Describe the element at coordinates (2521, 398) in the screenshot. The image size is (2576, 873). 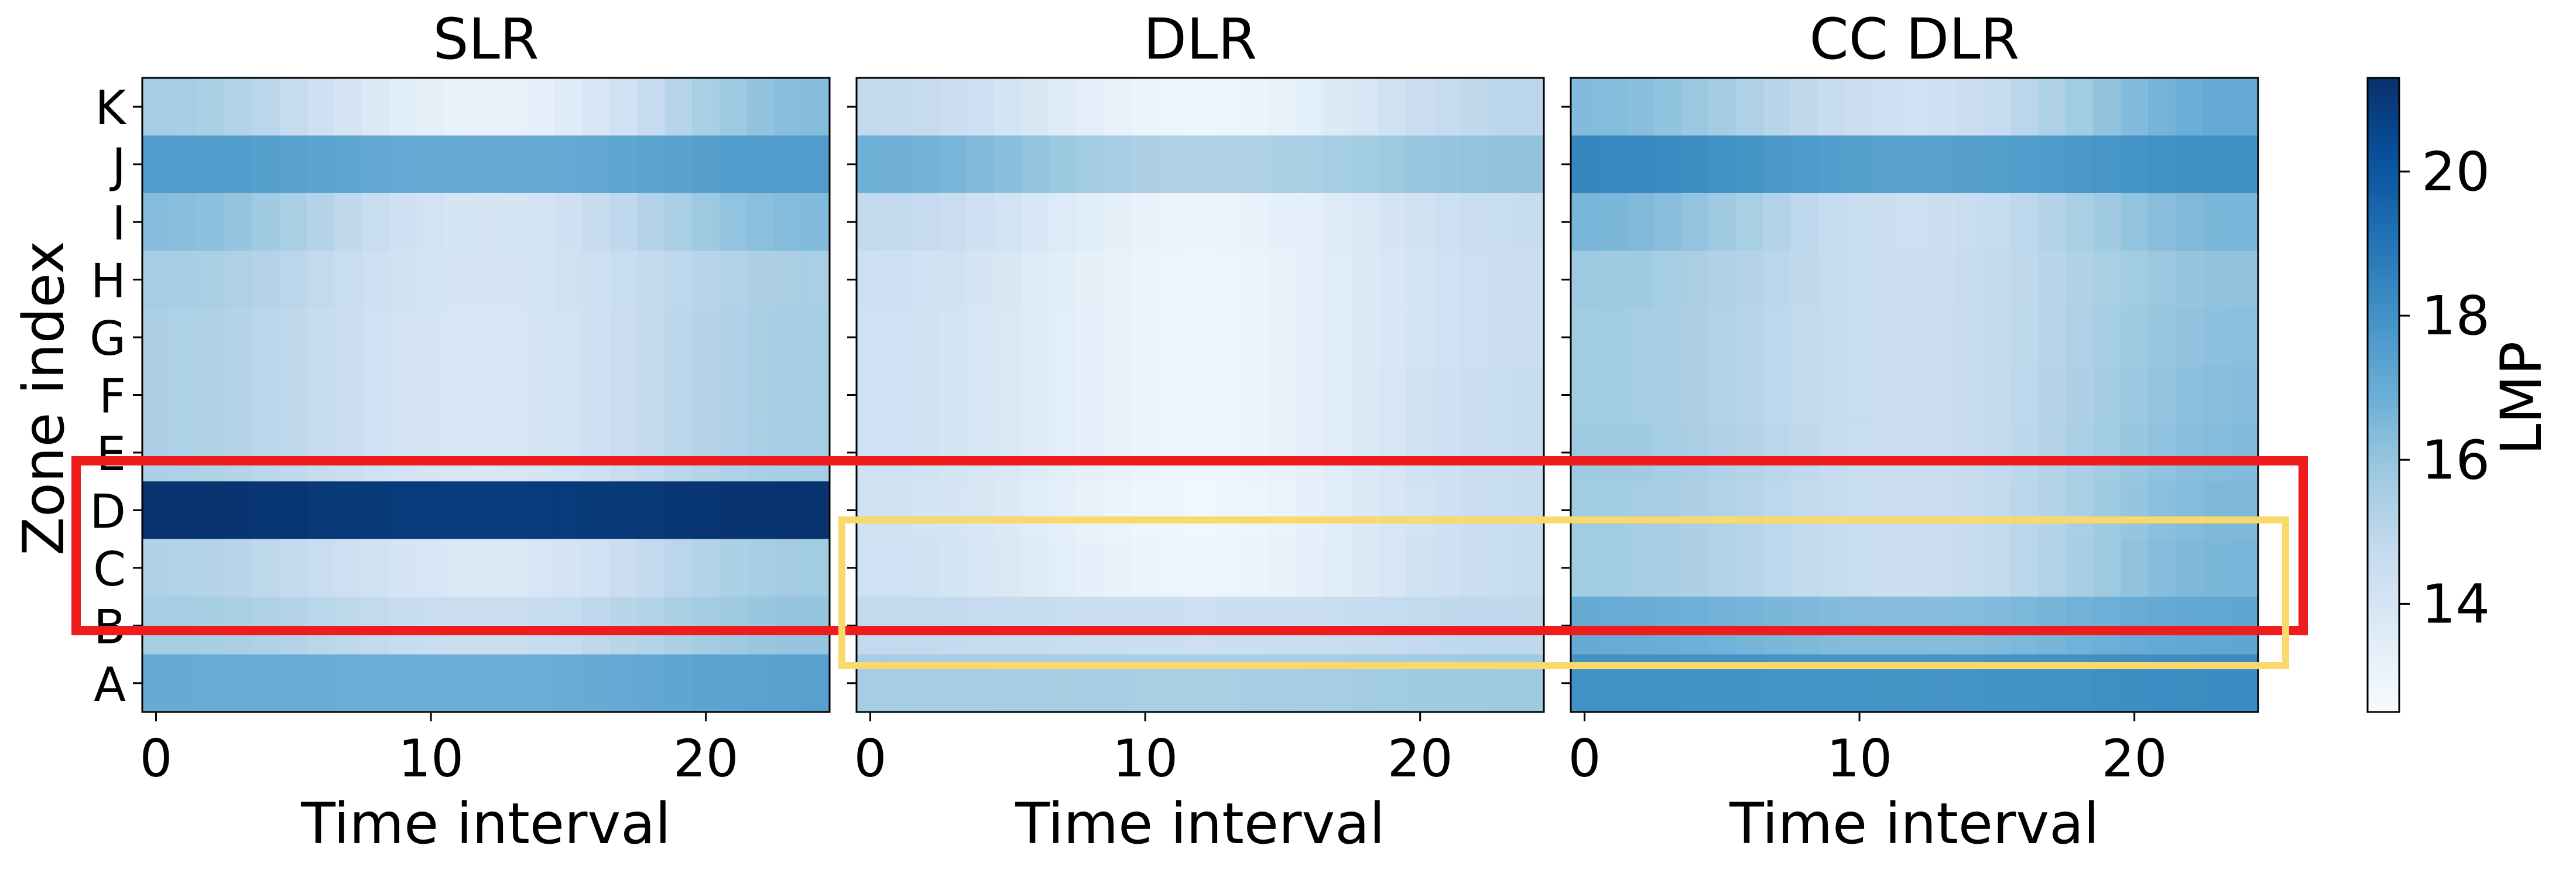
I see `colorbar-label: LMP` at that location.